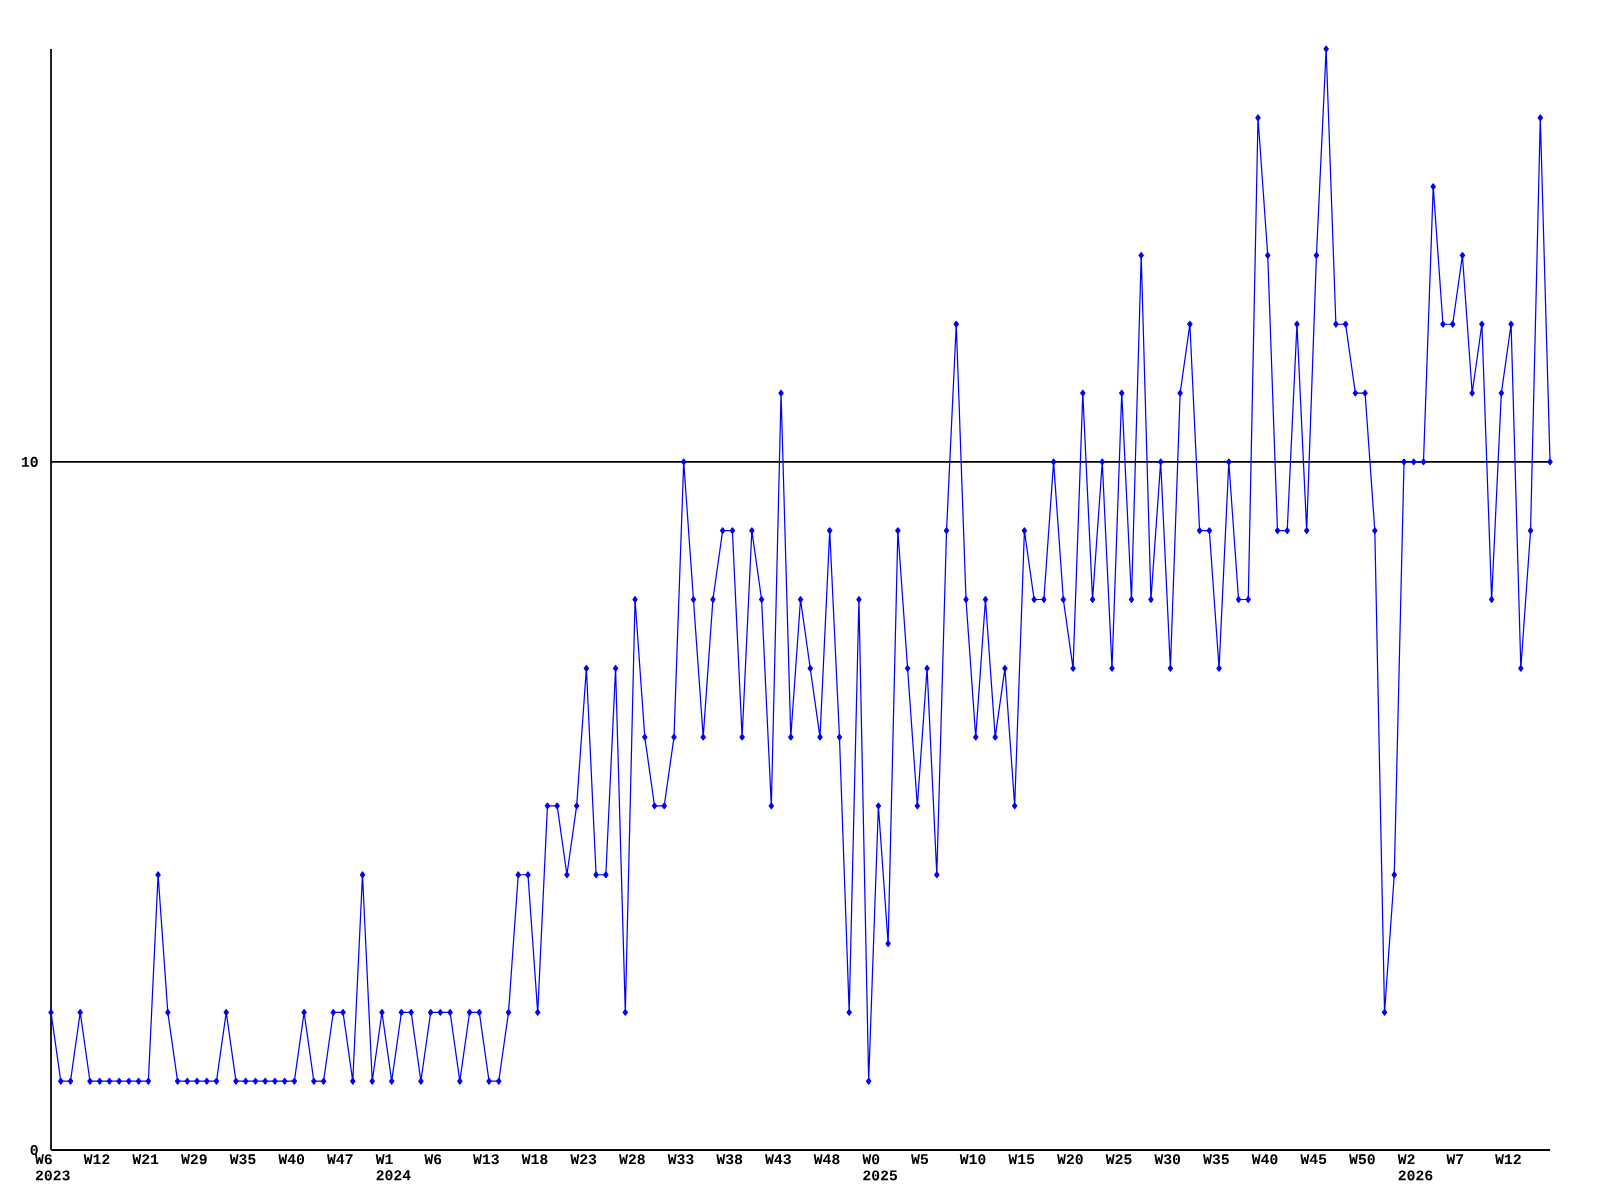 This screenshot has height=1200, width=1600. I want to click on x-tick-label: W13, so click(486, 1159).